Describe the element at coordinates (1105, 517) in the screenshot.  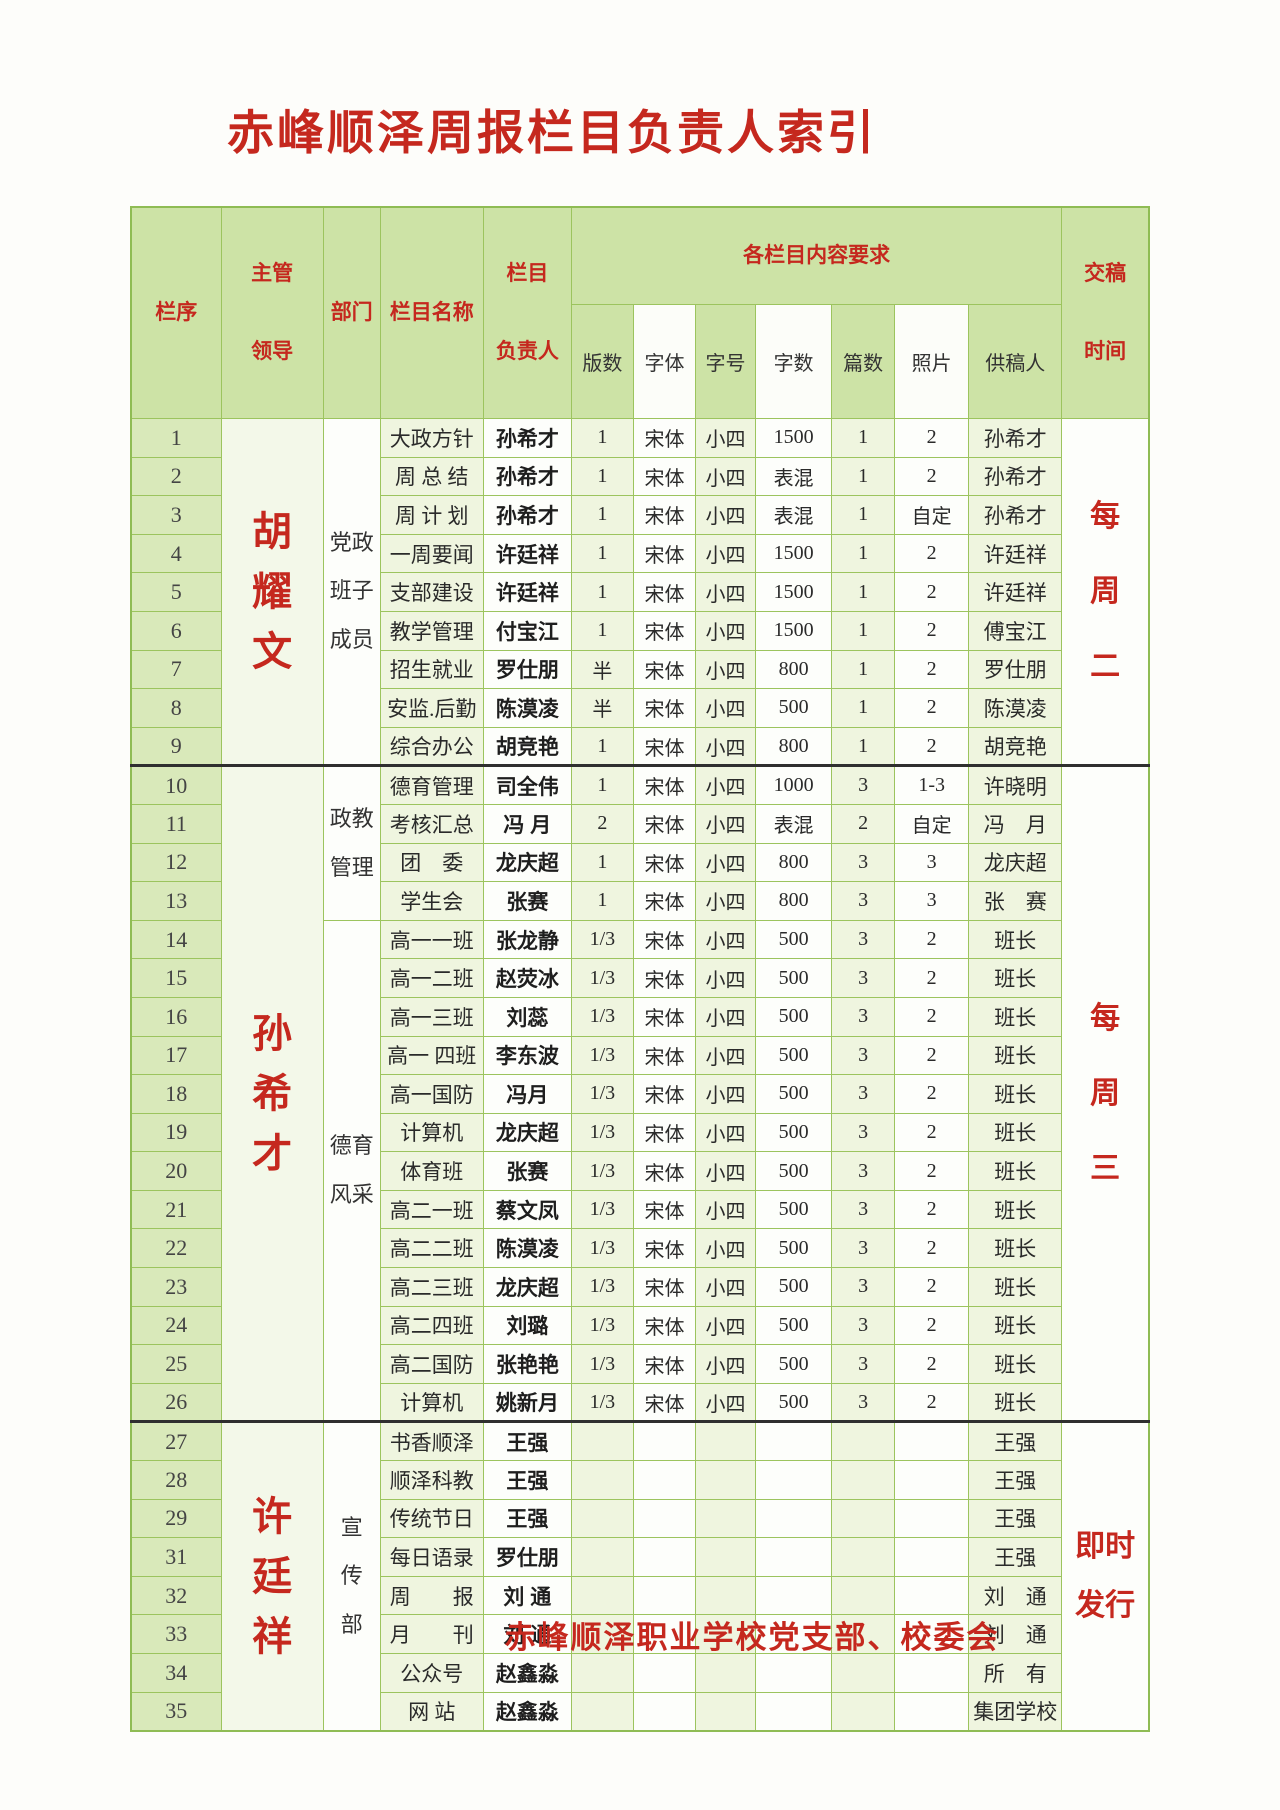
I see `deadline-cell-line: 每` at that location.